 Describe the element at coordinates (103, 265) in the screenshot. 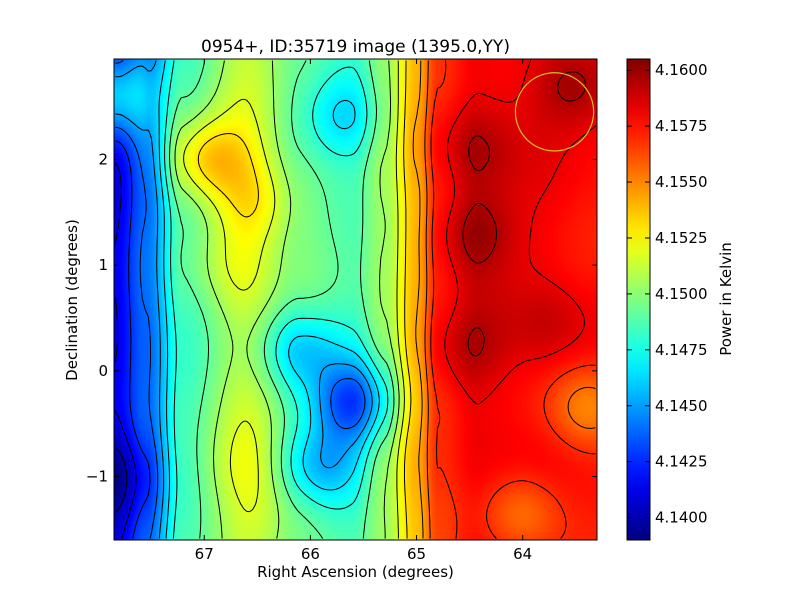

I see `y-tick-label: 1` at that location.